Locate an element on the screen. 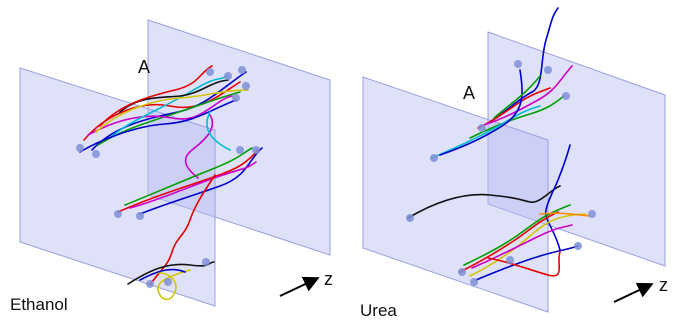 This screenshot has height=322, width=683. trajectory-red is located at coordinates (514, 108).